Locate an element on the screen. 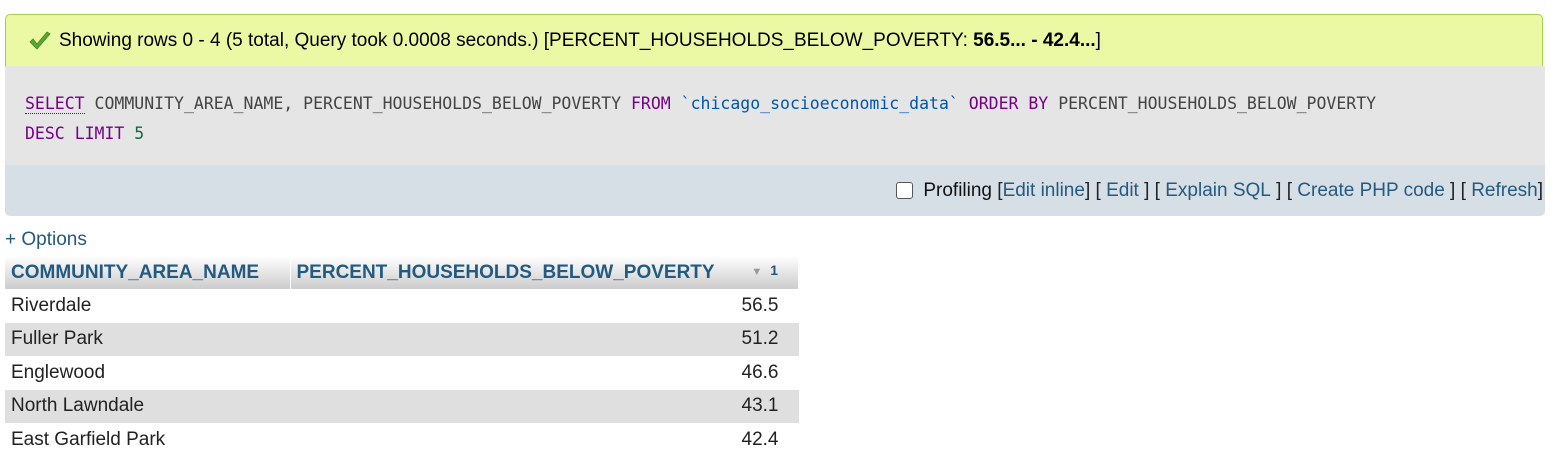 This screenshot has height=468, width=1551. community-area-cell: Riverdale is located at coordinates (147, 306).